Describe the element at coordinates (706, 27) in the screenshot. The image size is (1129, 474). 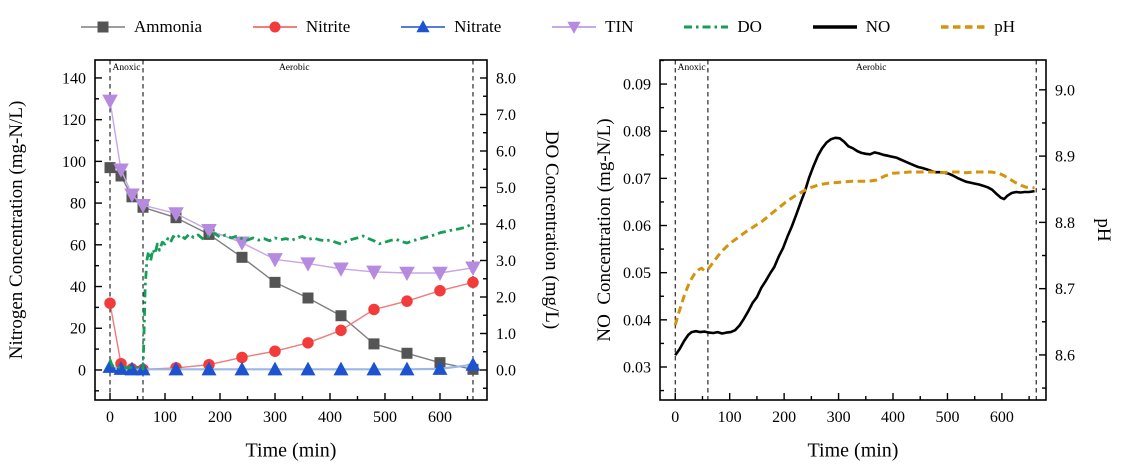
I see `legend-swatch-do-icon` at that location.